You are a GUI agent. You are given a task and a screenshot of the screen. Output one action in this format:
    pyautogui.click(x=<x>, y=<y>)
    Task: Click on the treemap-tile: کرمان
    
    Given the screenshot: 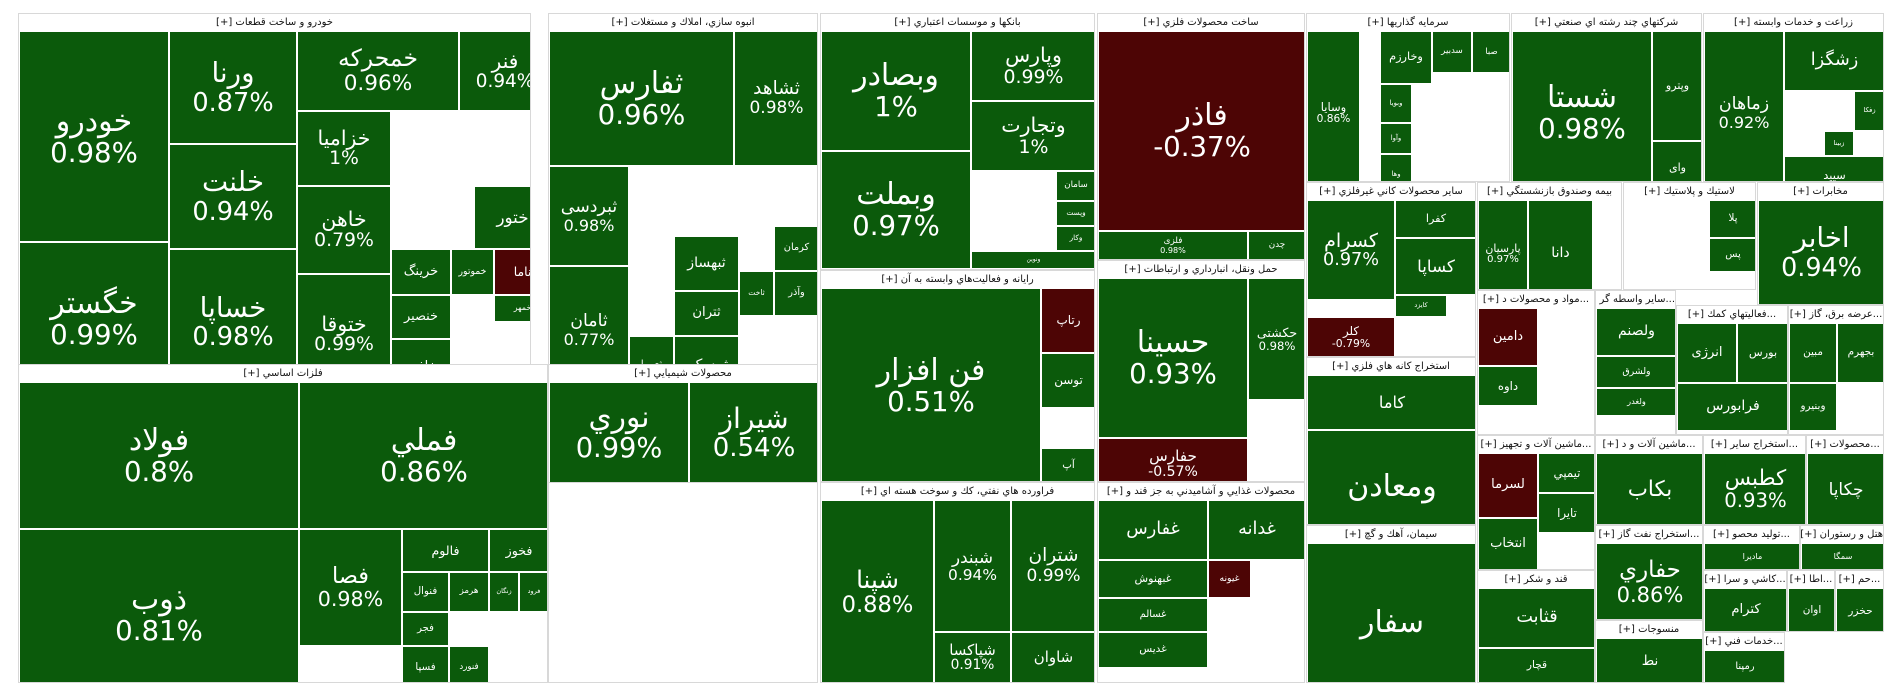 What is the action you would take?
    pyautogui.click(x=795, y=248)
    